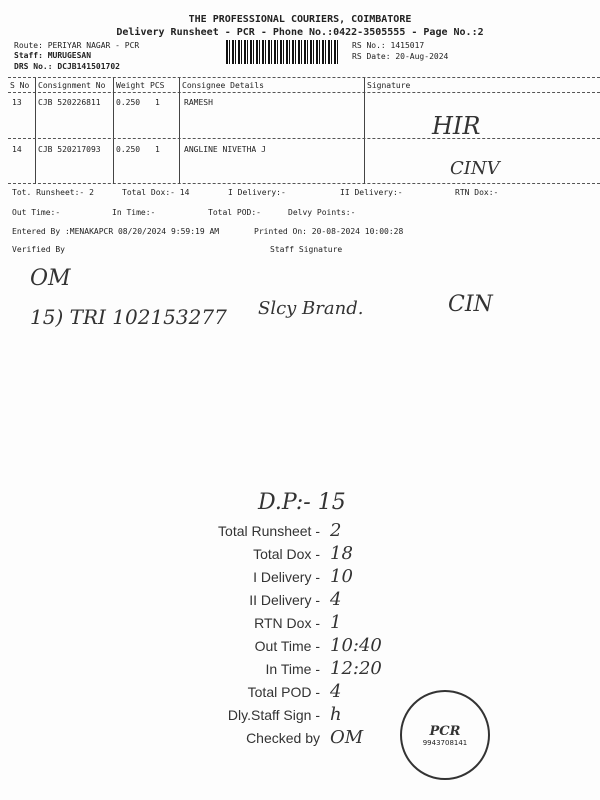 The width and height of the screenshot is (600, 800). What do you see at coordinates (356, 668) in the screenshot?
I see `stamp-value: 12:20` at bounding box center [356, 668].